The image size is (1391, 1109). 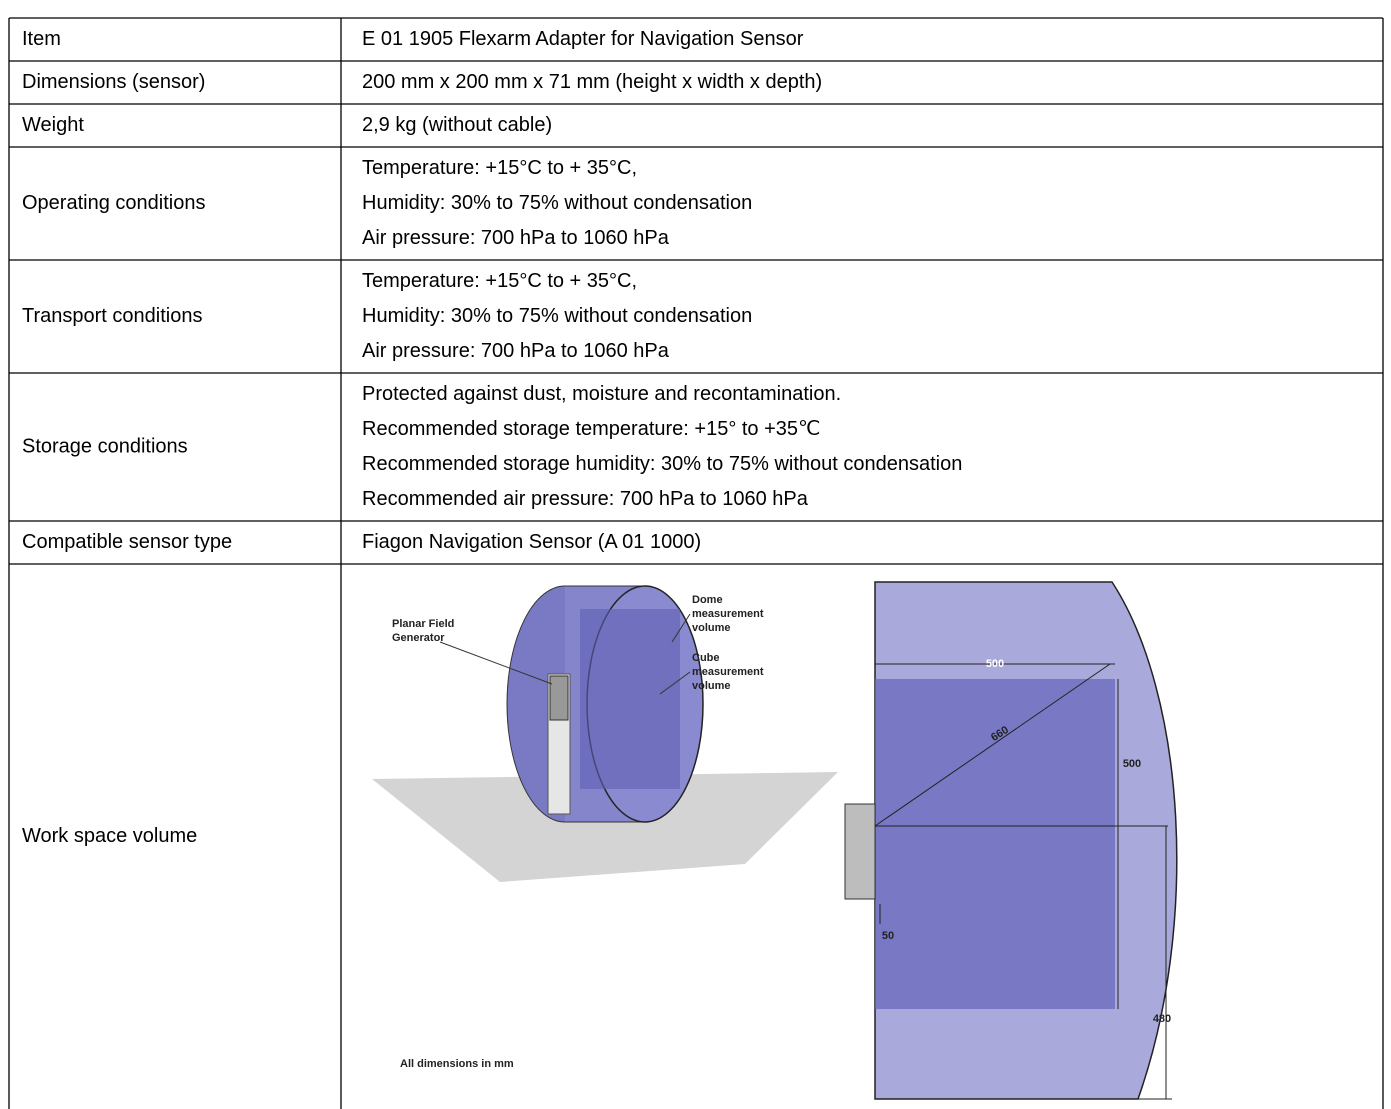 What do you see at coordinates (109, 836) in the screenshot?
I see `row-label: Work space volume` at bounding box center [109, 836].